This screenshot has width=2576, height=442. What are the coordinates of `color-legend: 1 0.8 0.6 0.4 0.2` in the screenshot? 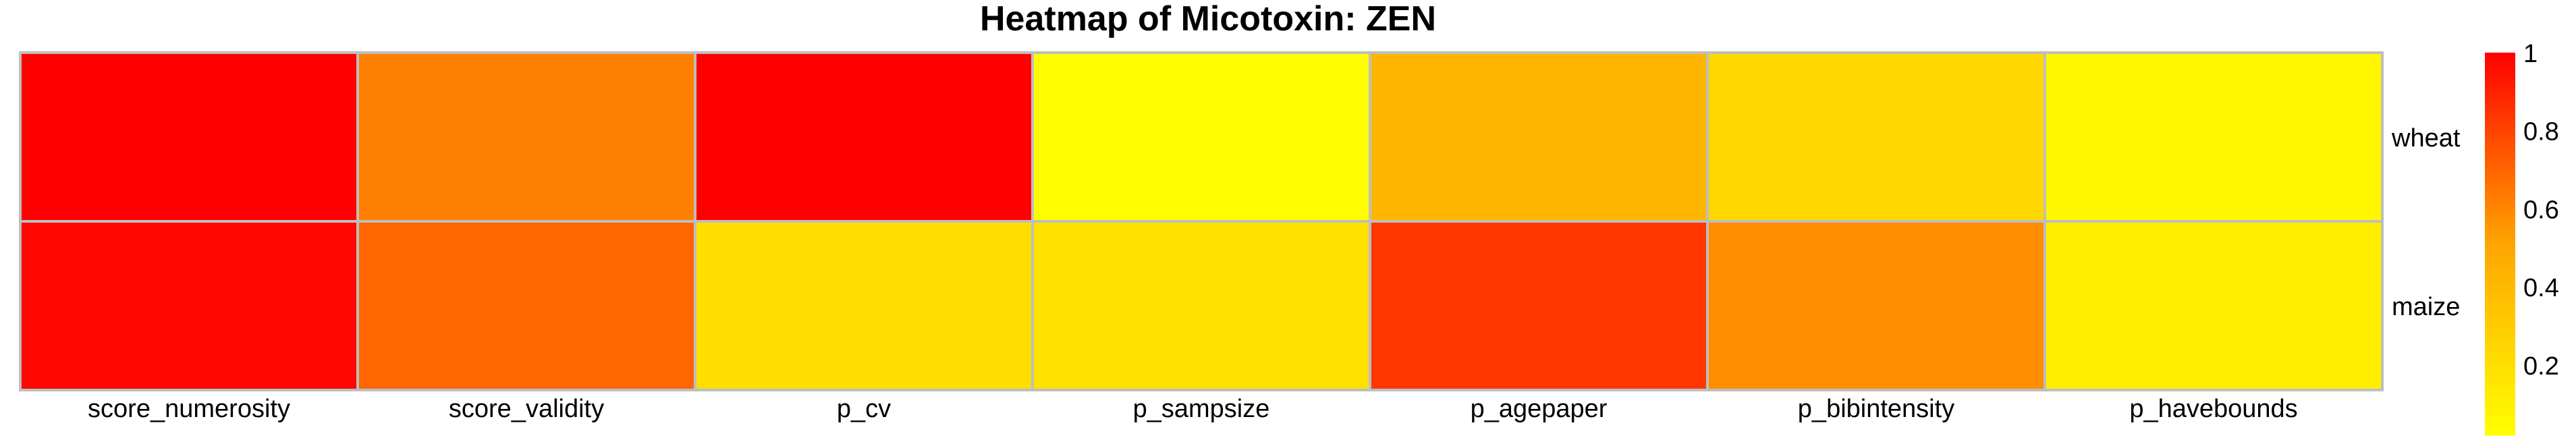 It's located at (2522, 238).